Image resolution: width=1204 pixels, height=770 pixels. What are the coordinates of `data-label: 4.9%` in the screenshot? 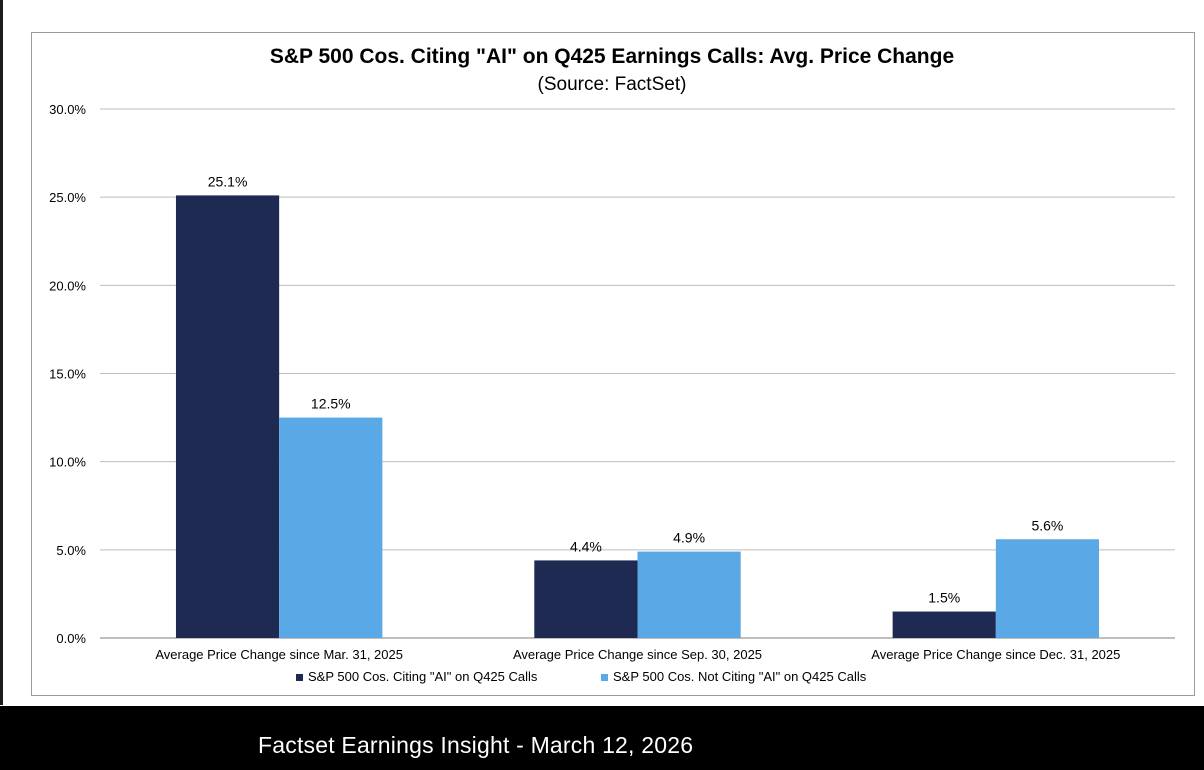 It's located at (689, 538).